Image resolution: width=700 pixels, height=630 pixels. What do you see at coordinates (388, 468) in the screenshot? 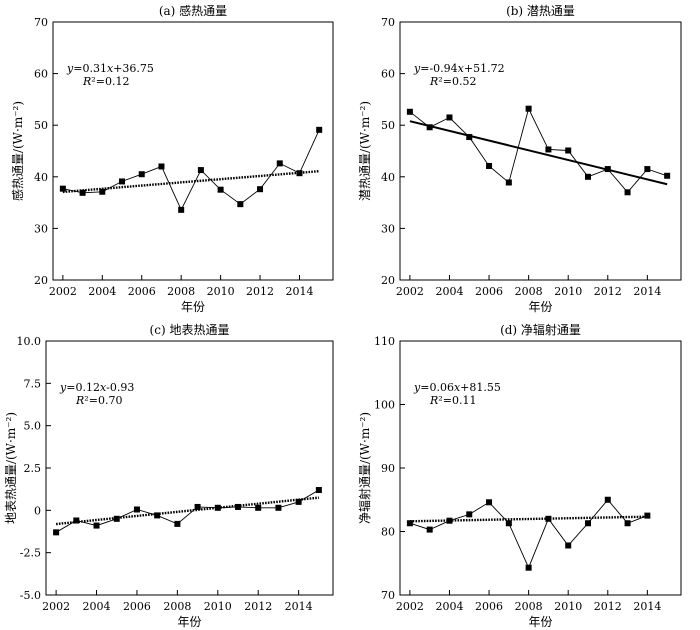
I see `y-tick-label: 90` at bounding box center [388, 468].